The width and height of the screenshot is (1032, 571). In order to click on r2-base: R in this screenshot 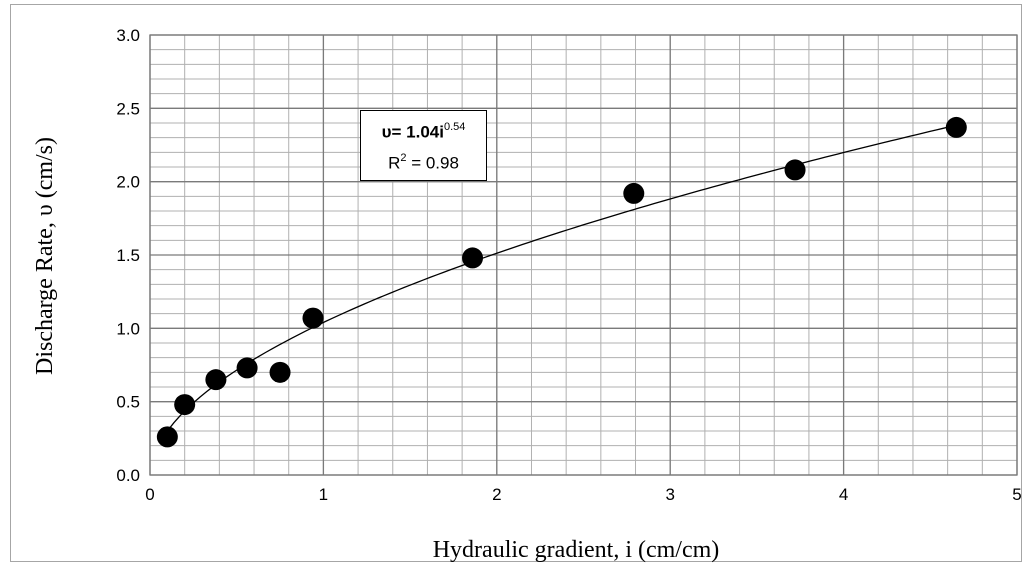, I will do `click(394, 163)`.